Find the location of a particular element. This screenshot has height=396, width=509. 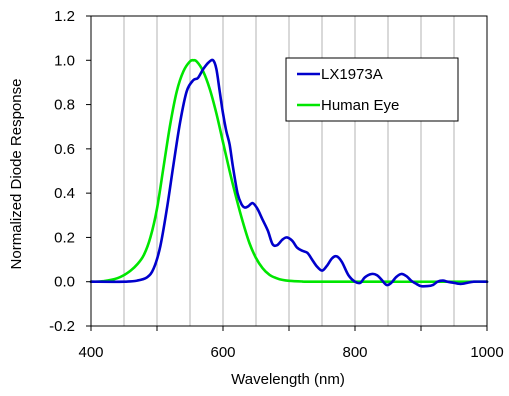

x-tick-label: 1000 is located at coordinates (486, 352).